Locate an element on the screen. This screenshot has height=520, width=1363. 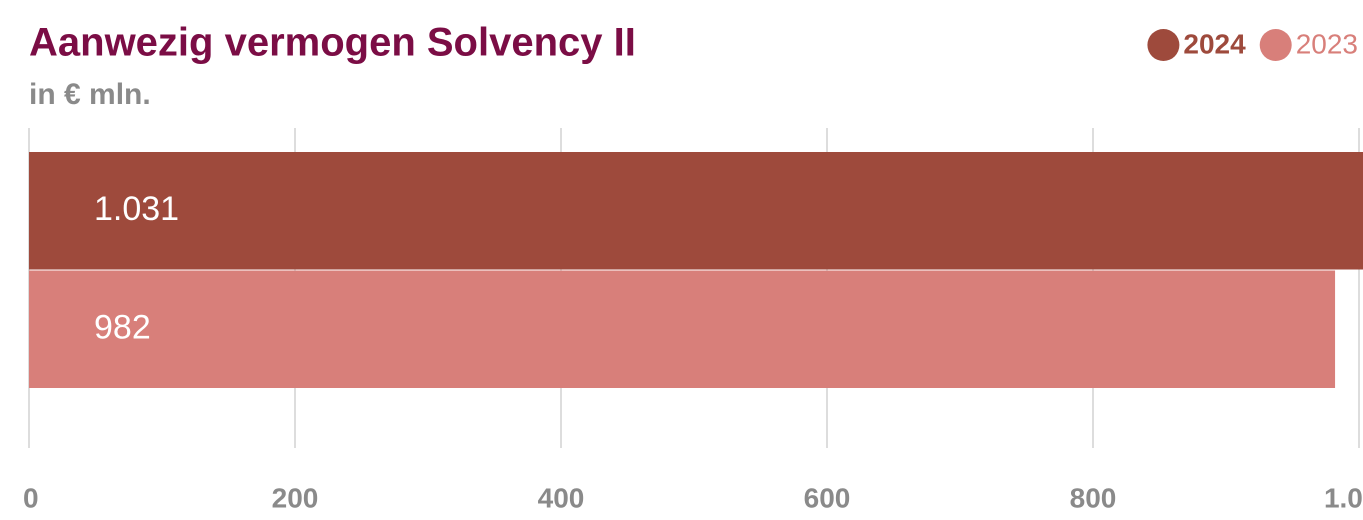
x-tick-label: 400 is located at coordinates (561, 497).